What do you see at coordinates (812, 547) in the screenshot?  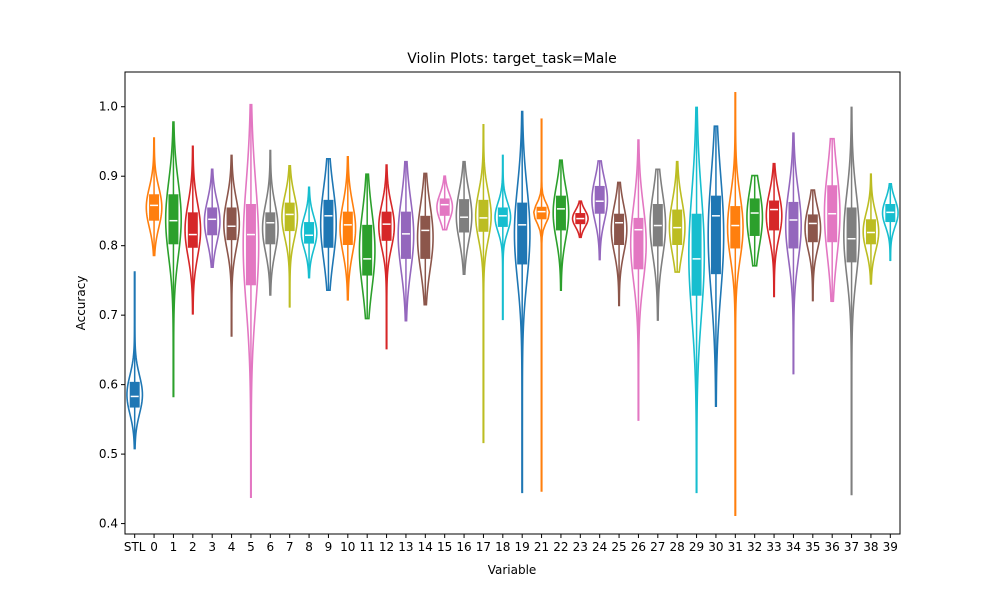 I see `x-tick-label: 35` at bounding box center [812, 547].